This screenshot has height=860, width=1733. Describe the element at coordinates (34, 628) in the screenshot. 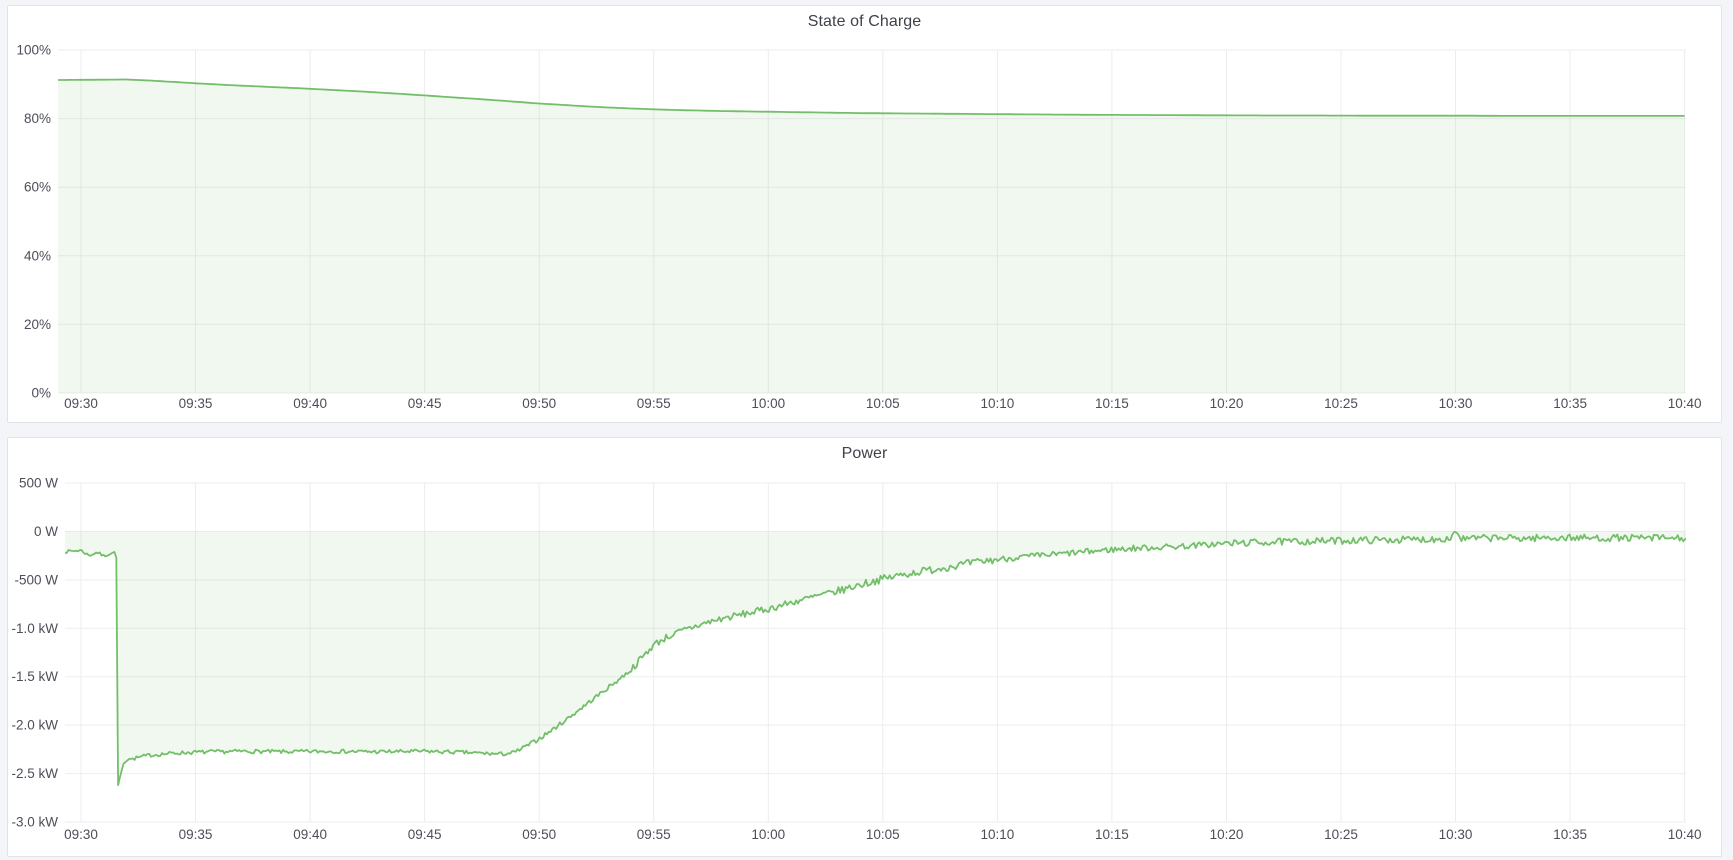

I see `svg-text: -1.0 kW` at that location.